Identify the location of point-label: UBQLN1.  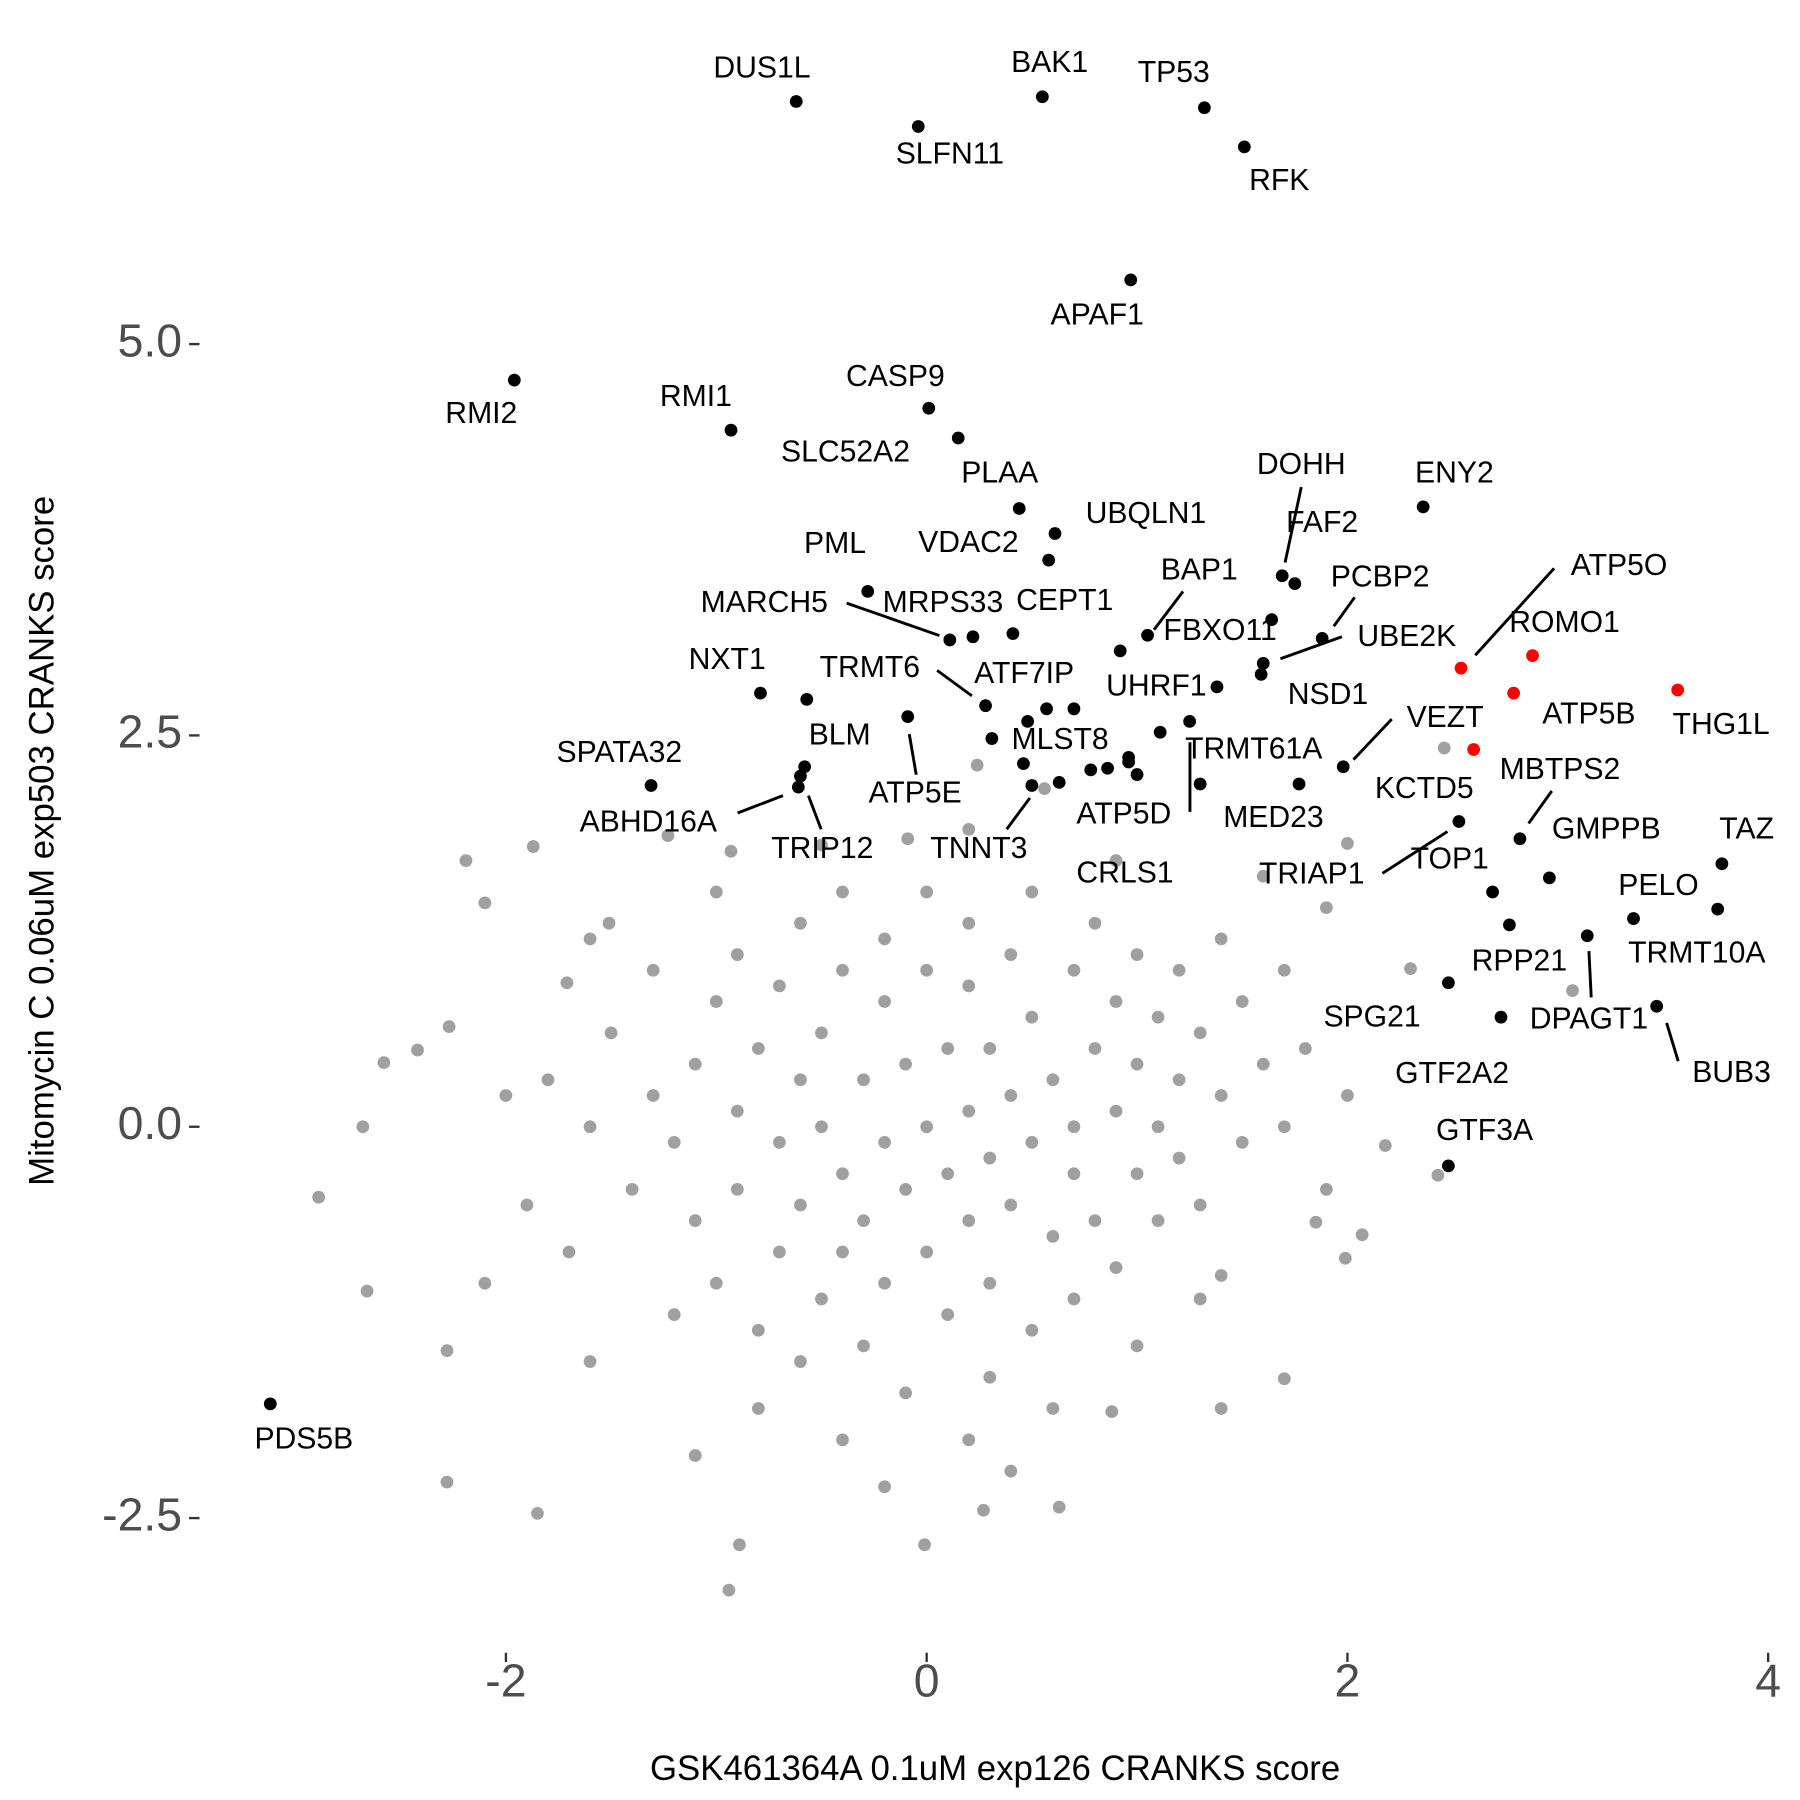
(1146, 513).